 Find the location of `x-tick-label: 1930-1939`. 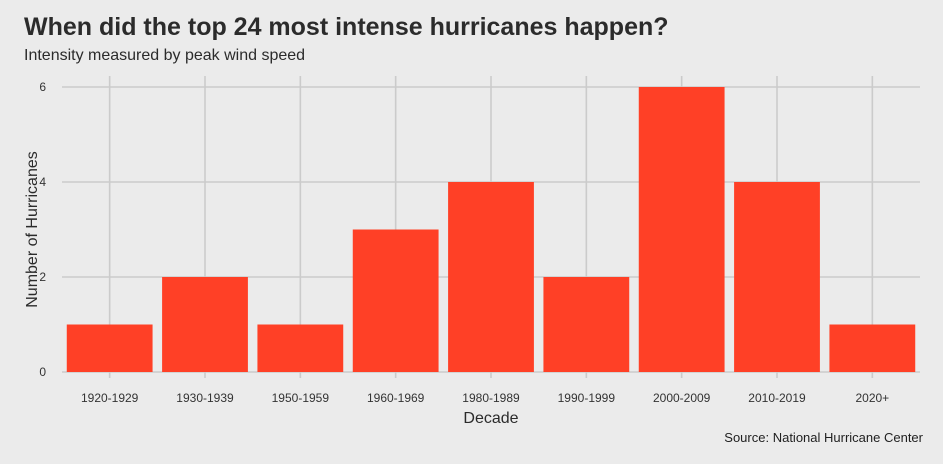

x-tick-label: 1930-1939 is located at coordinates (205, 398).